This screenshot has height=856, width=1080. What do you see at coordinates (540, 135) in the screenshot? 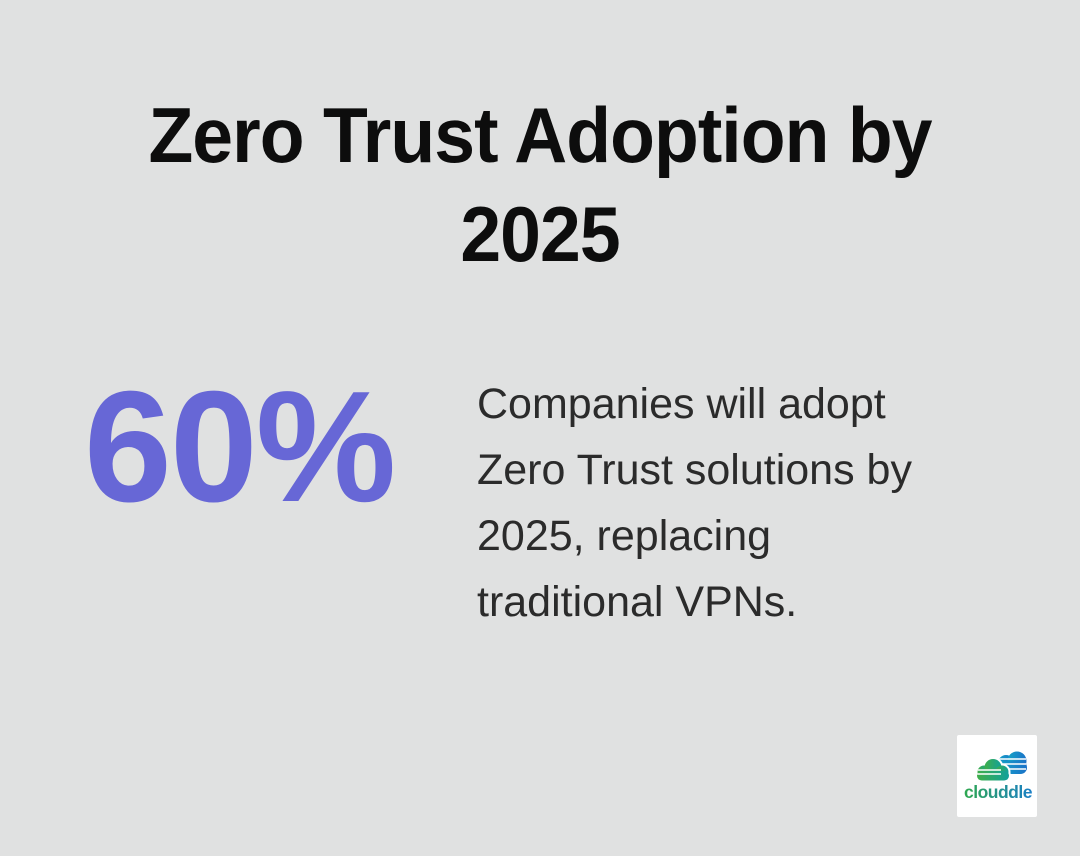
I see `page-title-line-1: Zero Trust Adoption by` at bounding box center [540, 135].